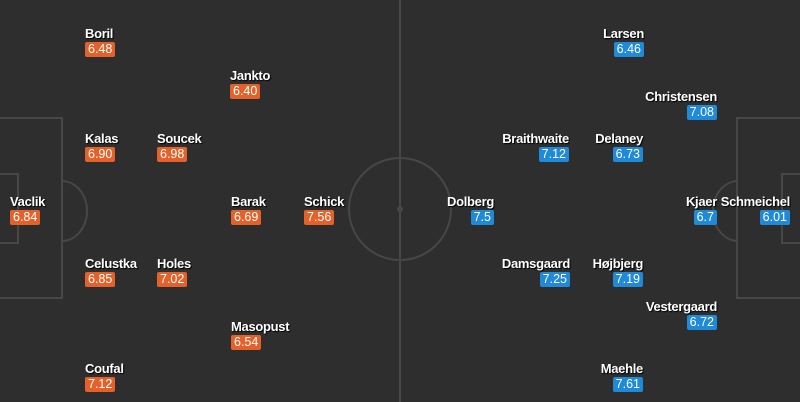 This screenshot has height=402, width=800. I want to click on player-name: Kjaer, so click(701, 201).